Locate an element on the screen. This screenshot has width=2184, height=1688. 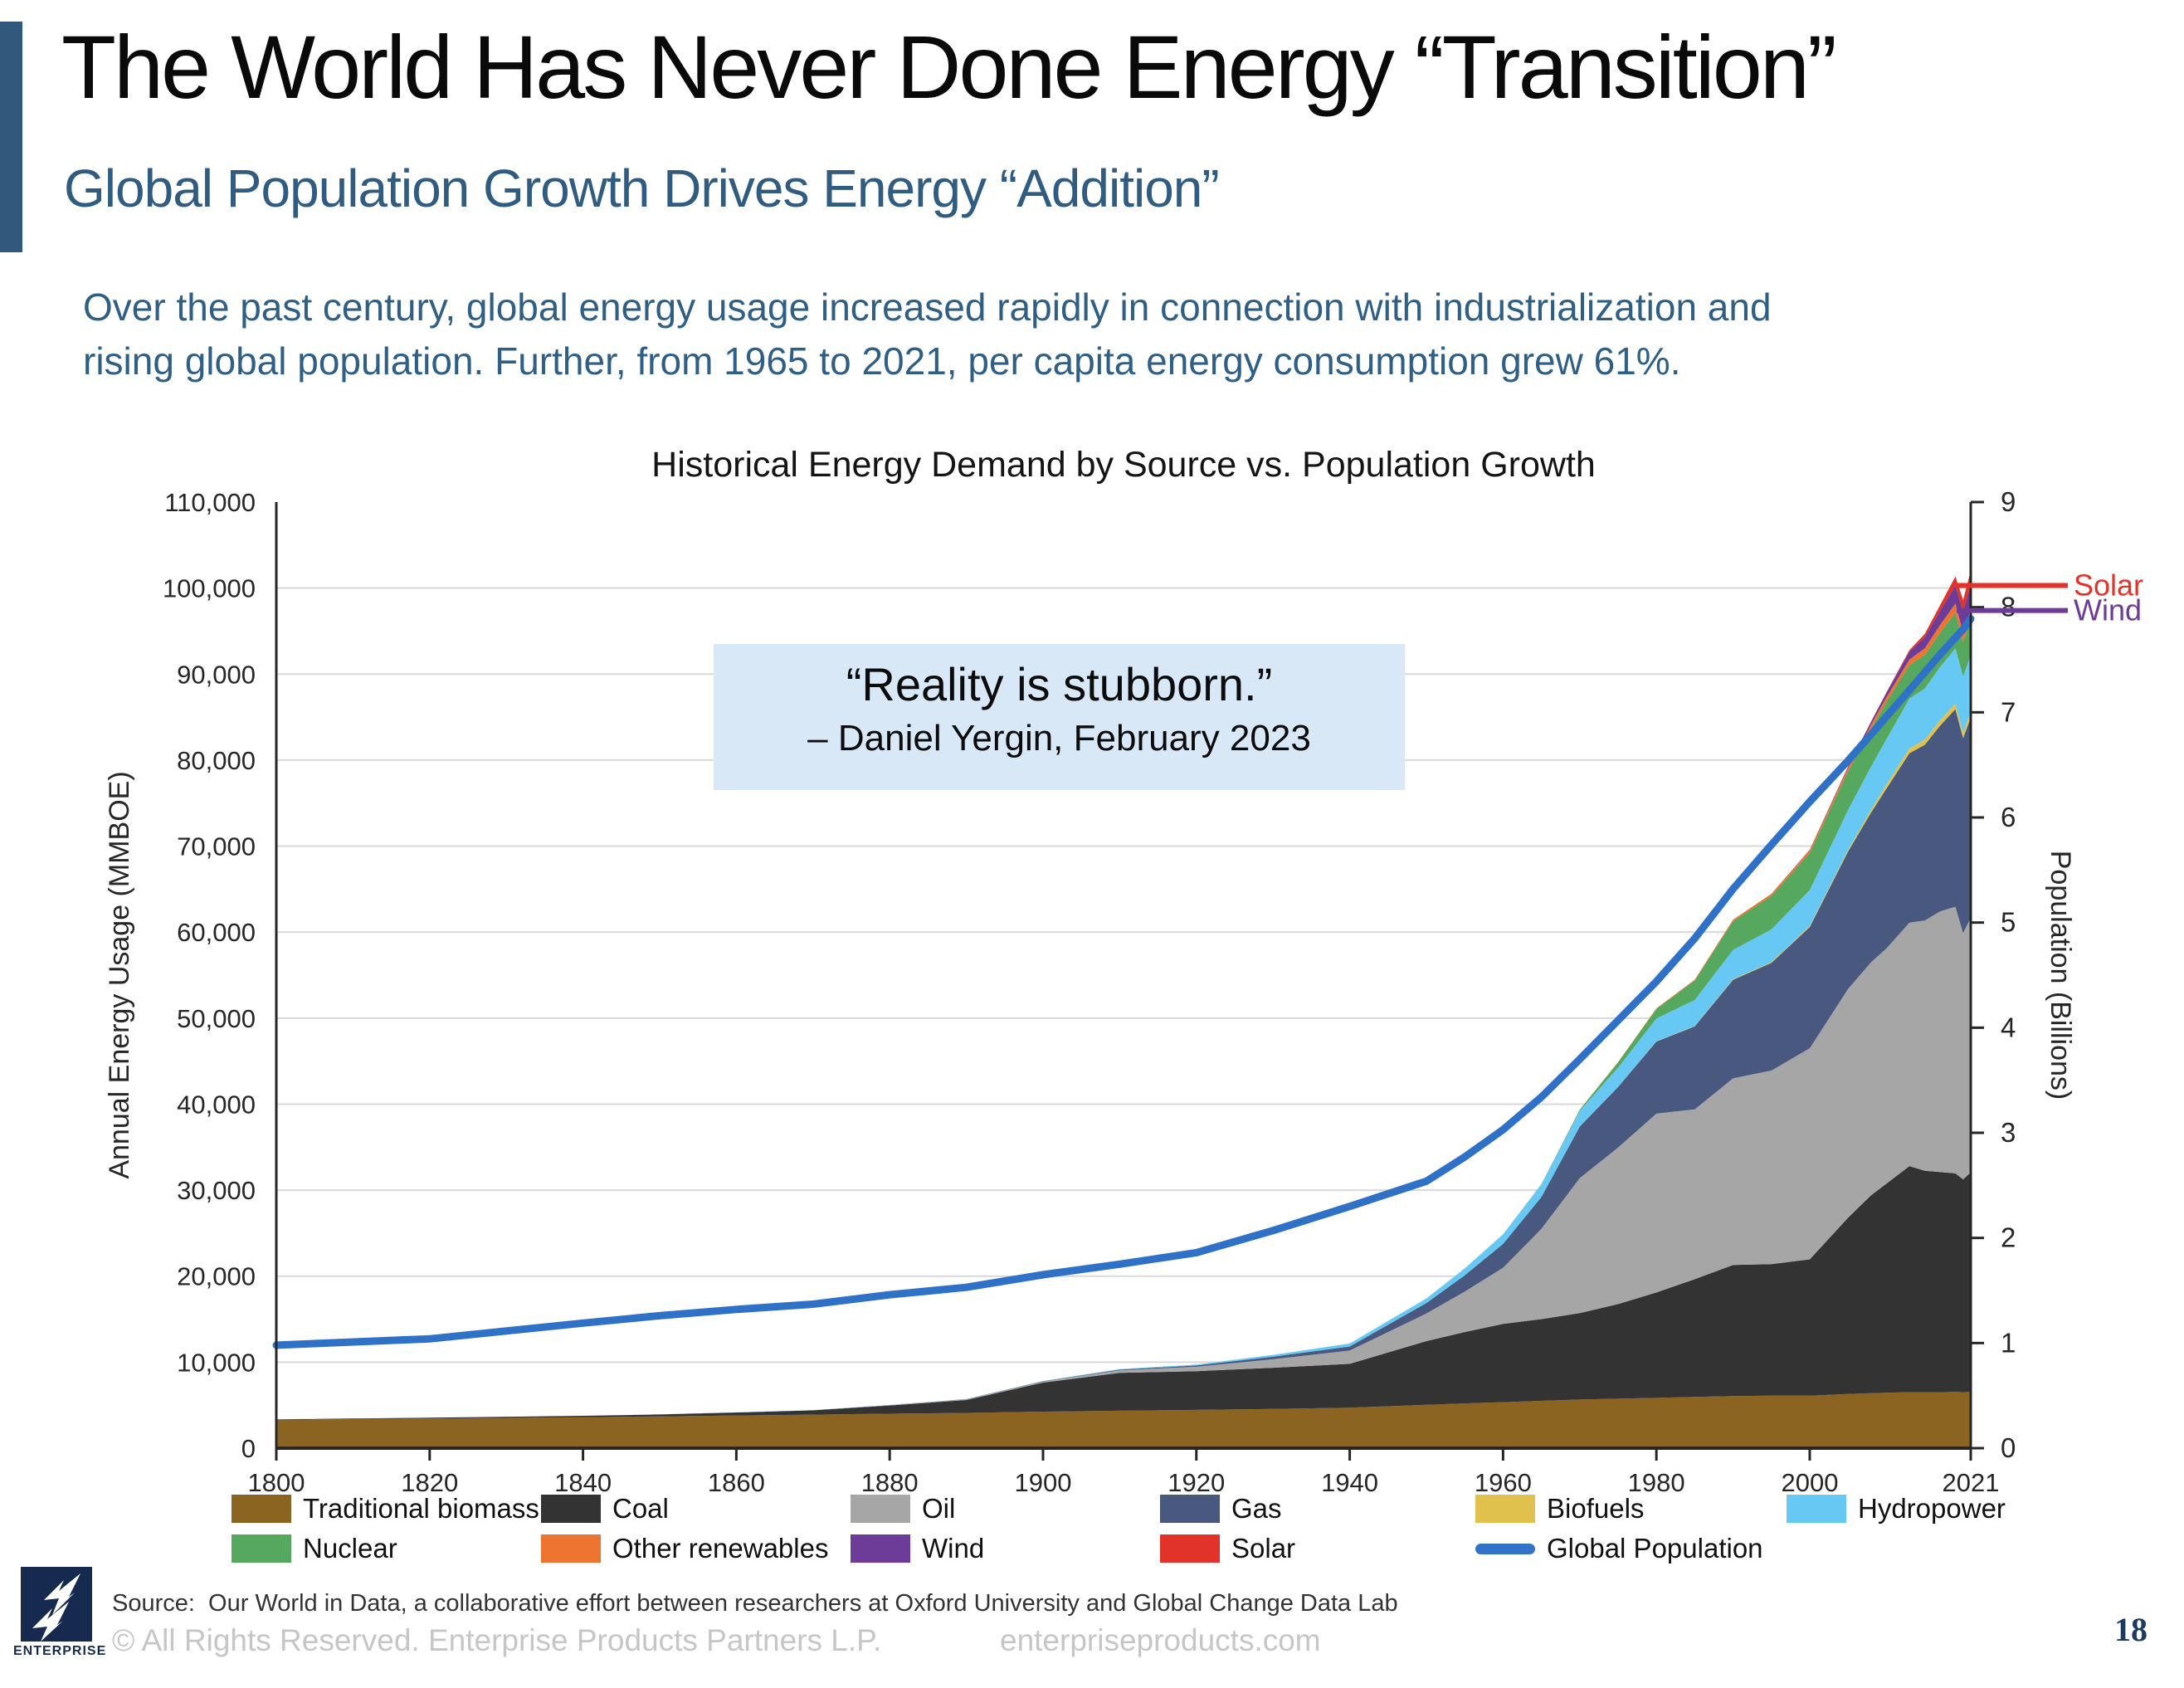
enterprise-logo is located at coordinates (56, 1604).